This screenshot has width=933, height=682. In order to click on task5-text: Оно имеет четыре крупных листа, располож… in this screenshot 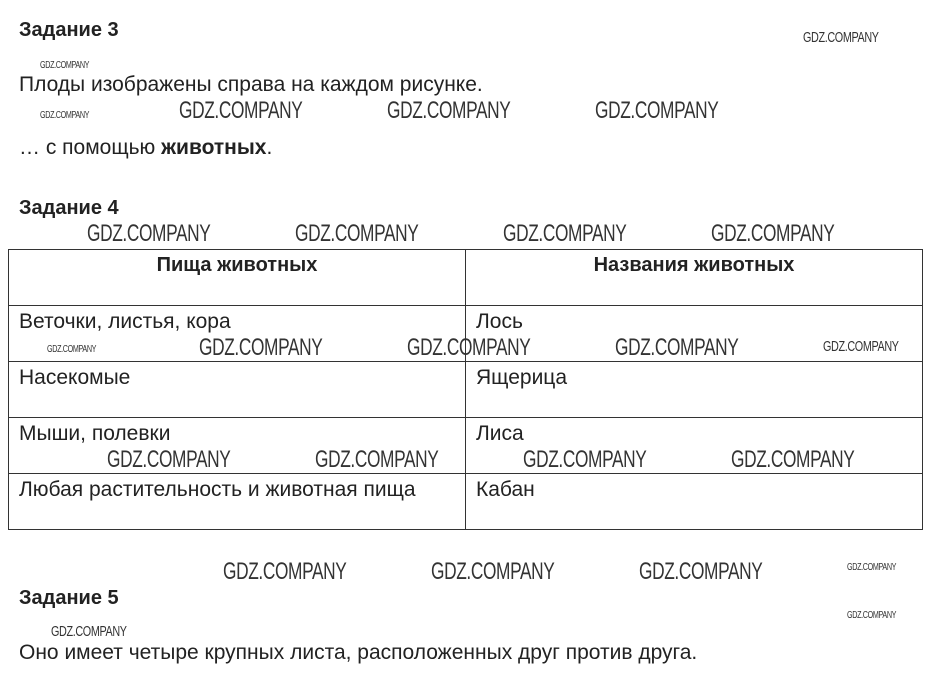, I will do `click(358, 652)`.